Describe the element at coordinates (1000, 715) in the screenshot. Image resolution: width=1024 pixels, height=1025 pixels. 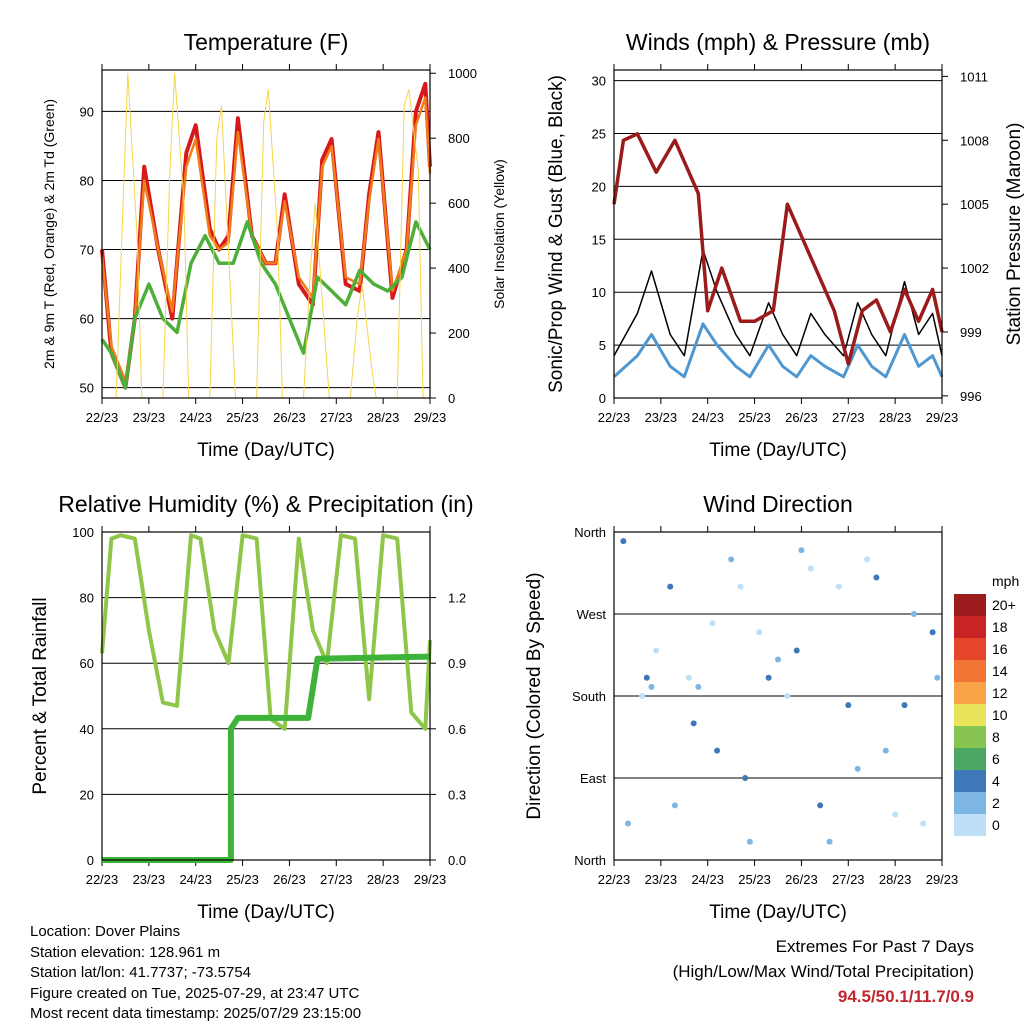
I see `colorbar-label: 10` at that location.